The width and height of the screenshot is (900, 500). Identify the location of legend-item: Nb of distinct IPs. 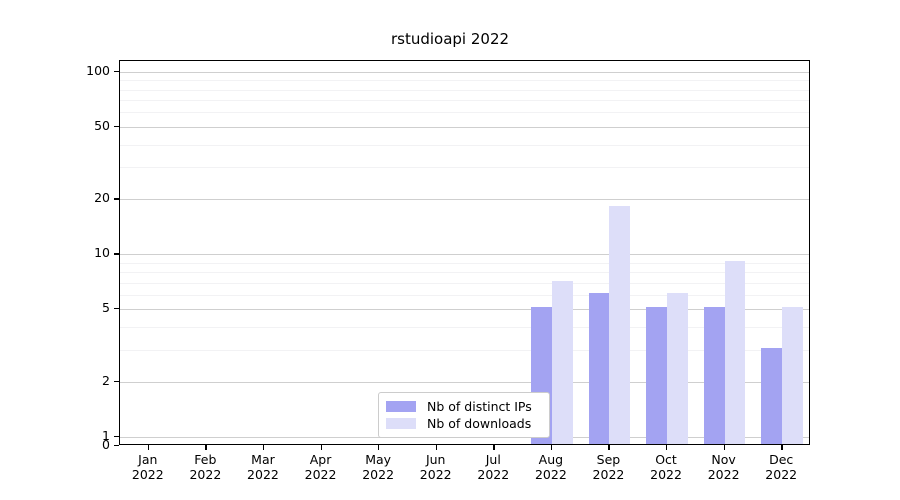
(464, 406).